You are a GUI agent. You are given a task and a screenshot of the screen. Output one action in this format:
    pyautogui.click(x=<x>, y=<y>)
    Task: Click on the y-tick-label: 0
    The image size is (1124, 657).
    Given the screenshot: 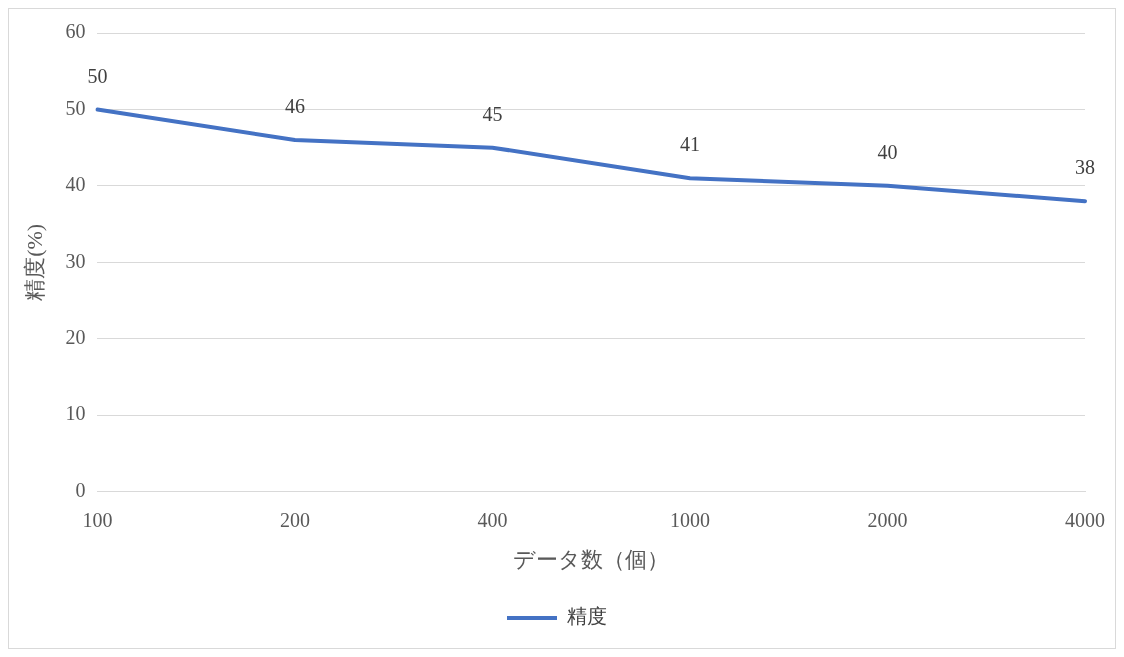 What is the action you would take?
    pyautogui.click(x=80, y=489)
    